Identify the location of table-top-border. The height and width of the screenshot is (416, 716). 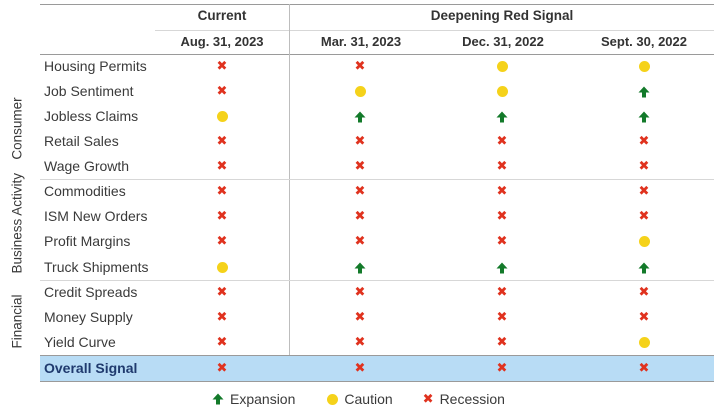
(377, 4).